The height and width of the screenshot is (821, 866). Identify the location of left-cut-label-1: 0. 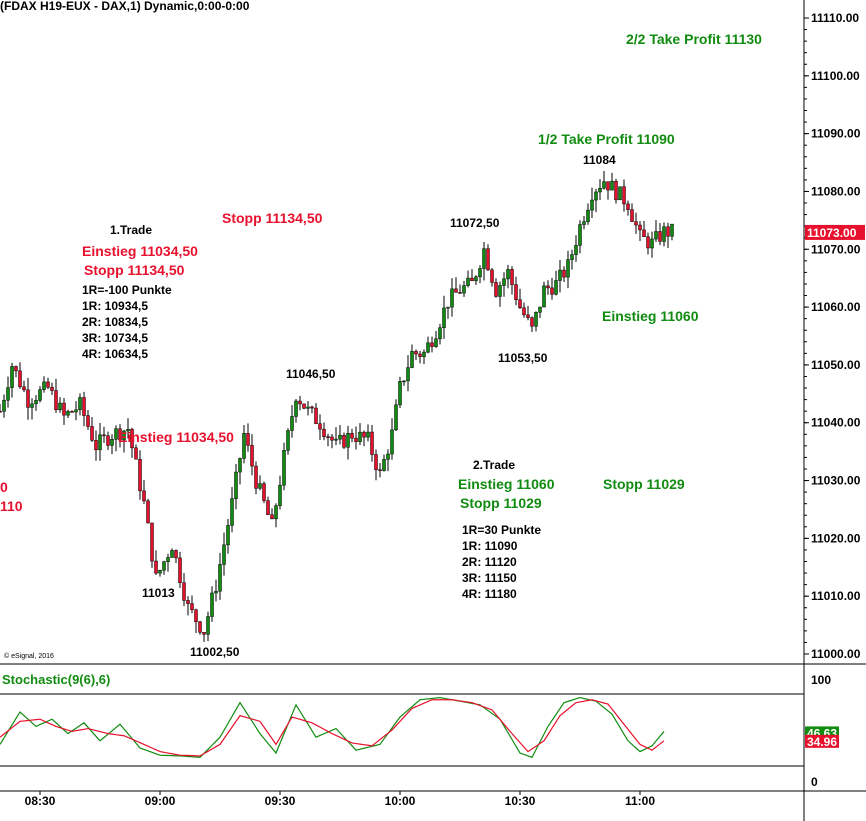
(4, 487).